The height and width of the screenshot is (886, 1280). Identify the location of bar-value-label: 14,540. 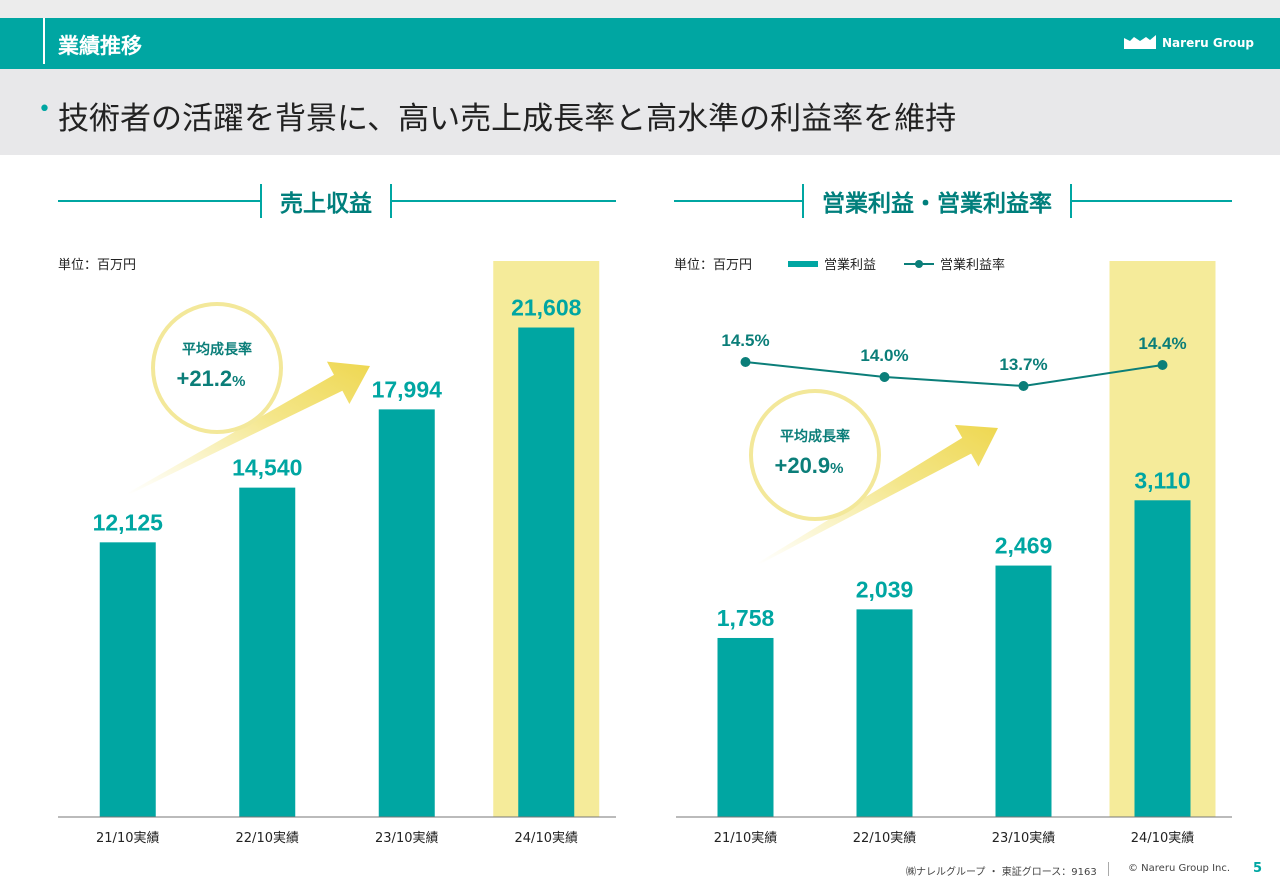
(267, 468).